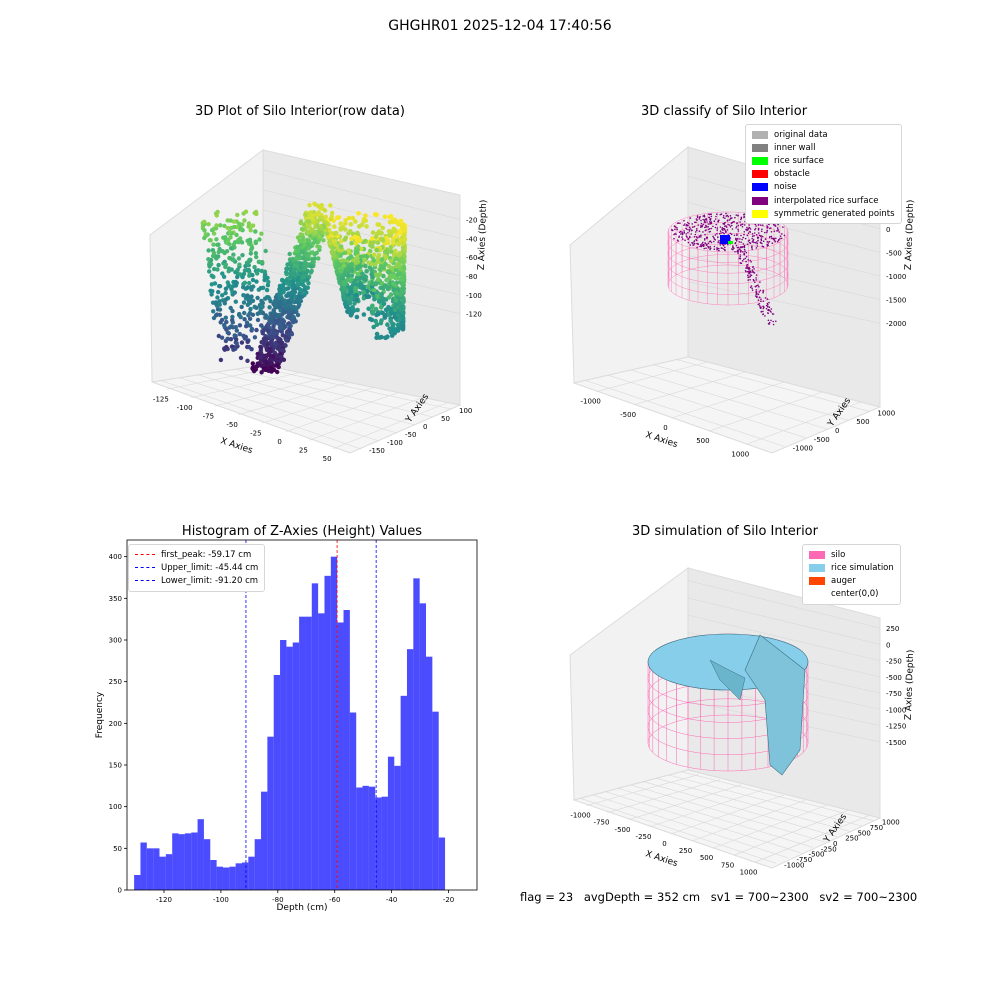 Image resolution: width=1000 pixels, height=1000 pixels. What do you see at coordinates (727, 819) in the screenshot?
I see `p4-floor-pane` at bounding box center [727, 819].